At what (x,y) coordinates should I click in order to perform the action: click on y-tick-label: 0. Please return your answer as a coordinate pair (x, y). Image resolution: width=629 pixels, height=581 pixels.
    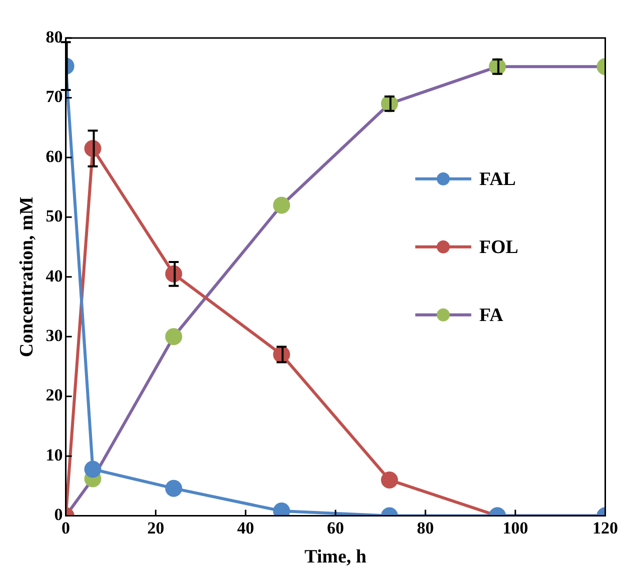
    Looking at the image, I should click on (58, 514).